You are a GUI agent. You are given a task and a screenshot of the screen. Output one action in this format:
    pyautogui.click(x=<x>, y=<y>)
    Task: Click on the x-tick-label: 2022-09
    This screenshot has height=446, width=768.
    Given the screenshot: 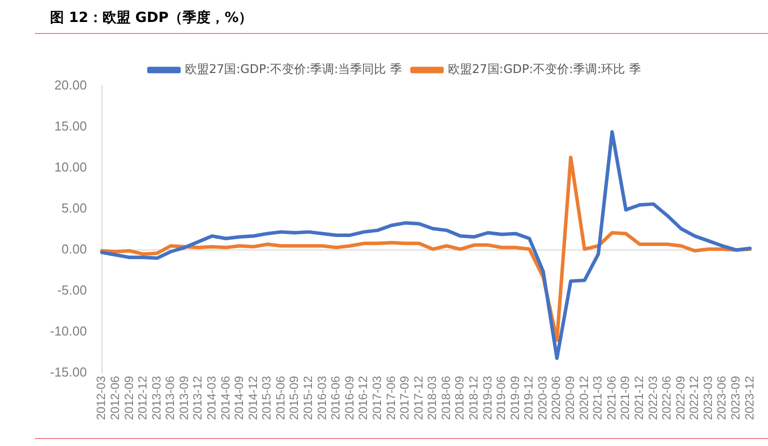 What is the action you would take?
    pyautogui.click(x=680, y=398)
    